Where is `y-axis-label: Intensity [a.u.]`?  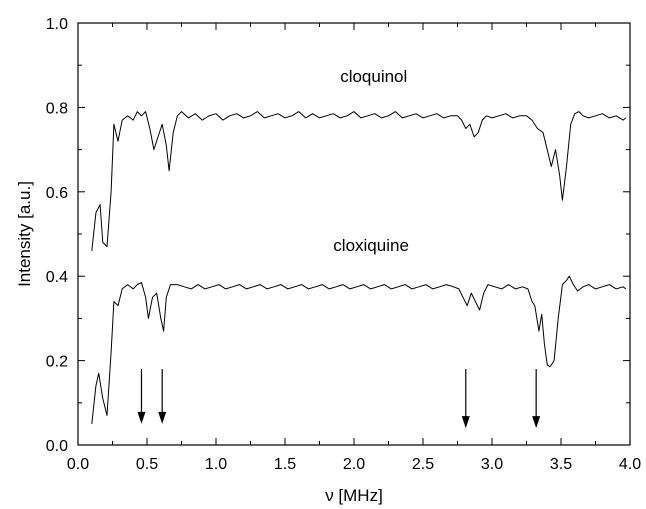 y-axis-label: Intensity [a.u.] is located at coordinates (24, 234).